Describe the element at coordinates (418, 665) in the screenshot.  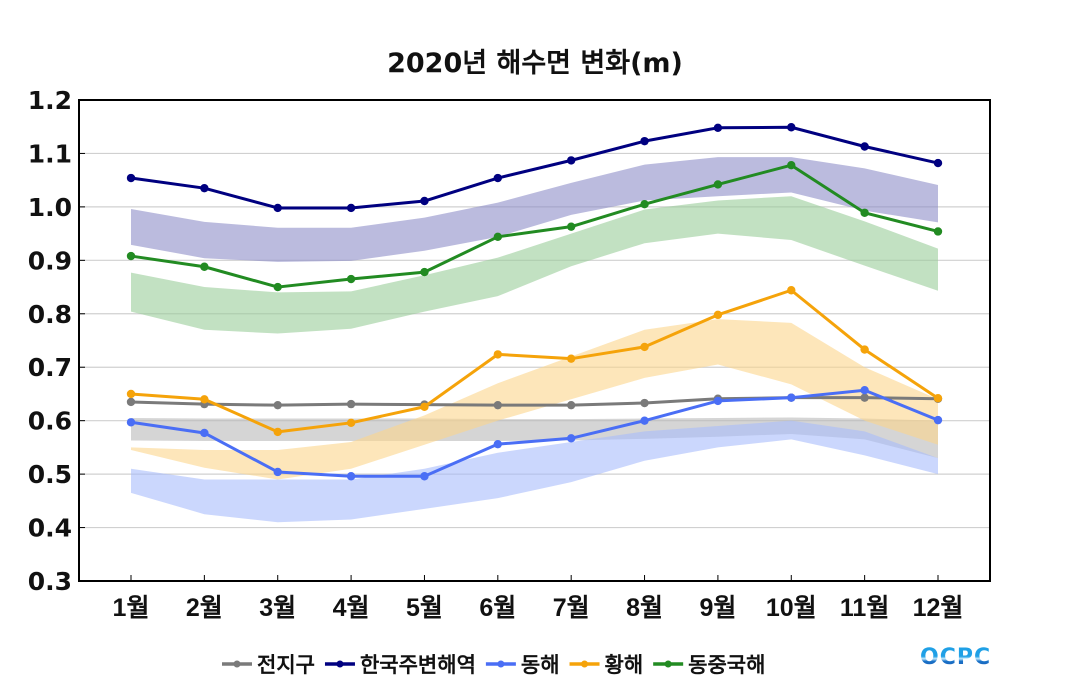
I see `legend-label: 한국주변해역` at that location.